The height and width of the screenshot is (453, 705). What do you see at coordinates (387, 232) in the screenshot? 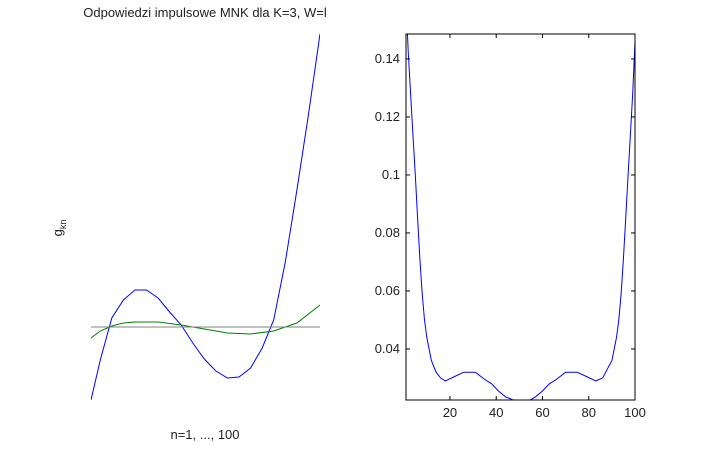
I see `y-tick-label: 0.08` at bounding box center [387, 232].